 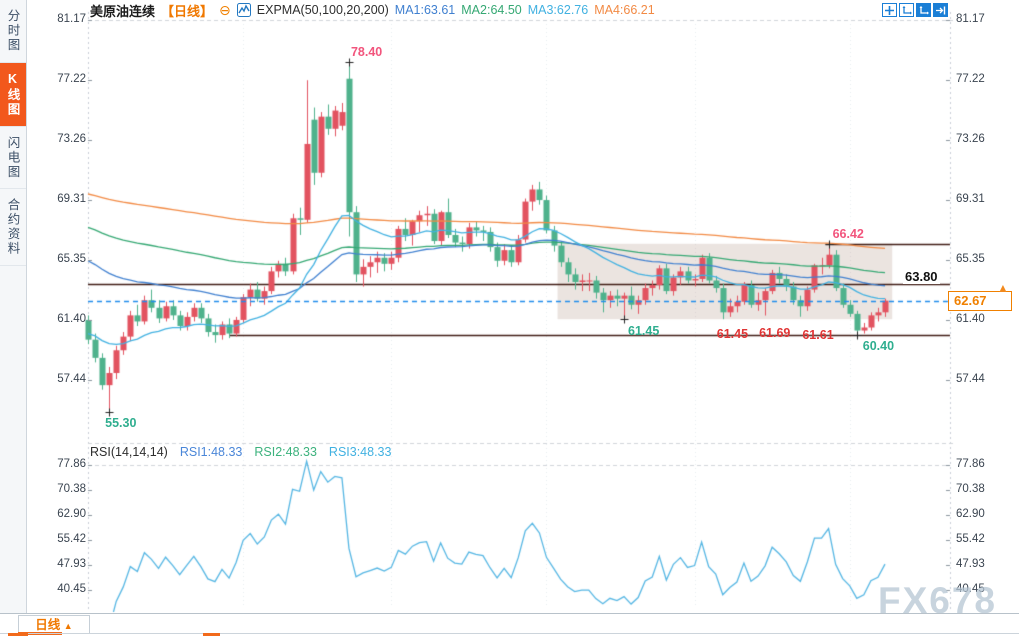 I want to click on period-dropdown-tab: 日线 ▲, so click(x=54, y=624).